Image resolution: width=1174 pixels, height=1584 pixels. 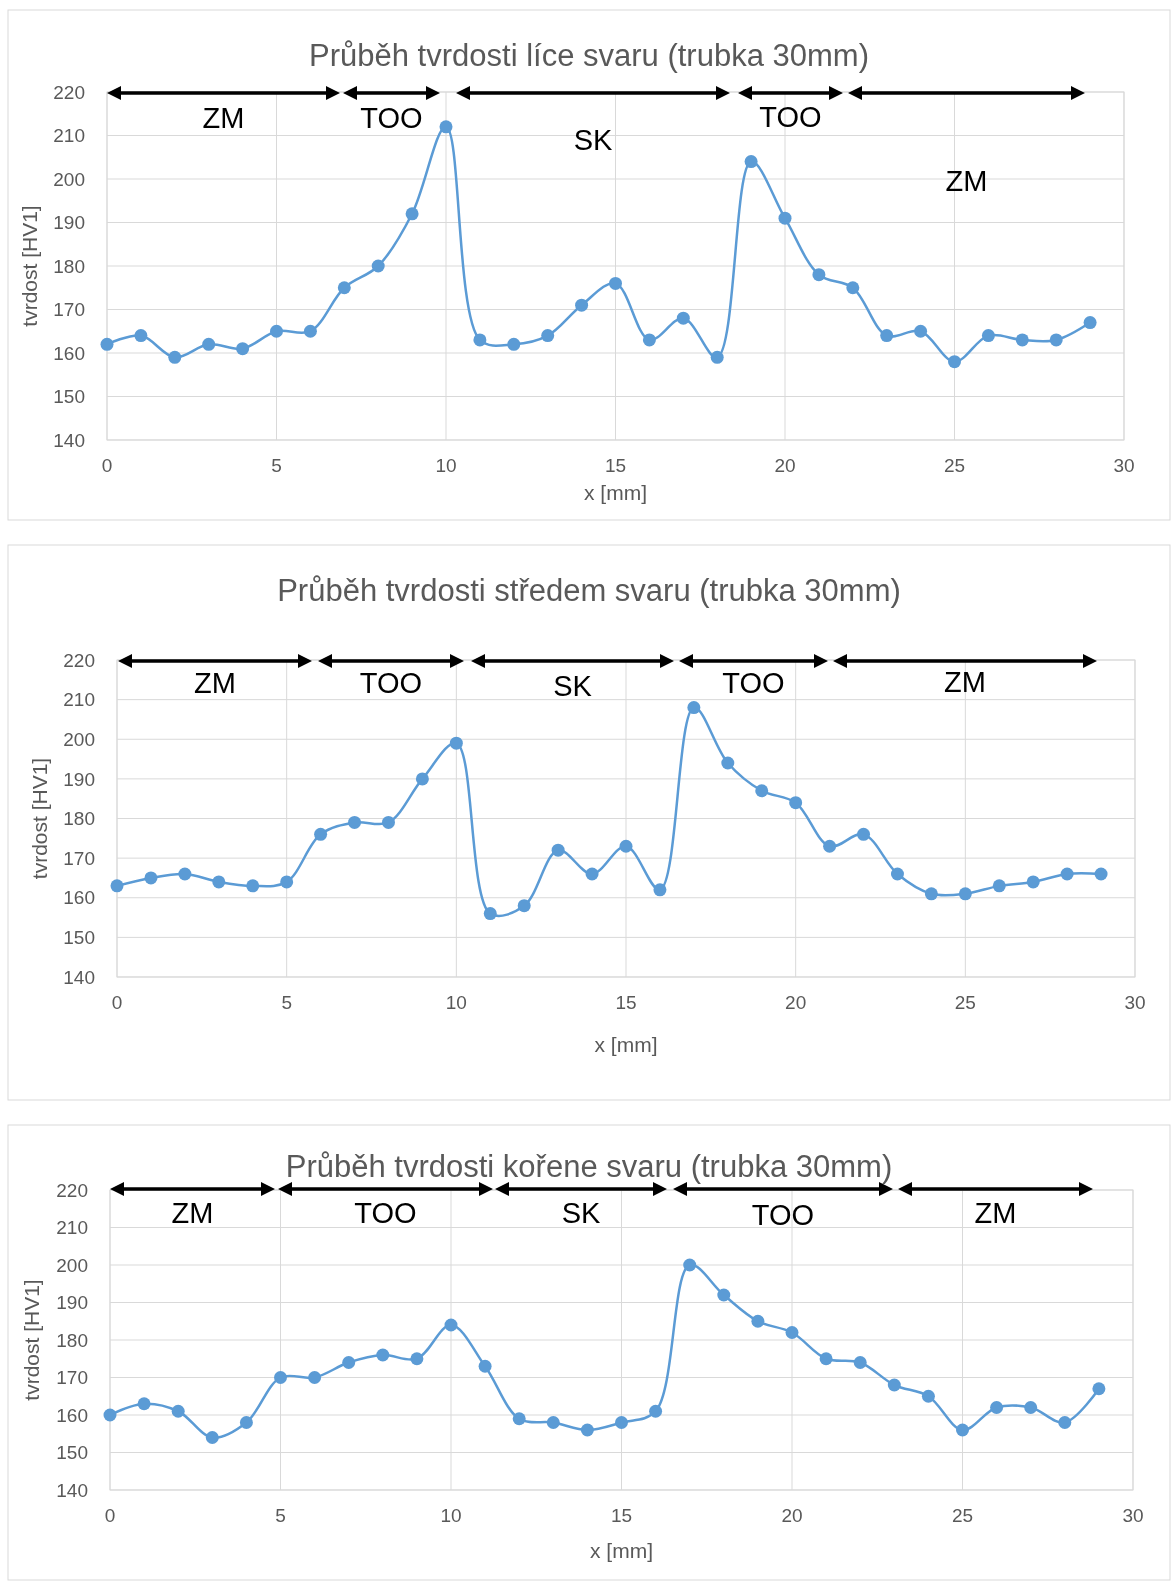 What do you see at coordinates (79, 819) in the screenshot?
I see `y-tick-label: 180` at bounding box center [79, 819].